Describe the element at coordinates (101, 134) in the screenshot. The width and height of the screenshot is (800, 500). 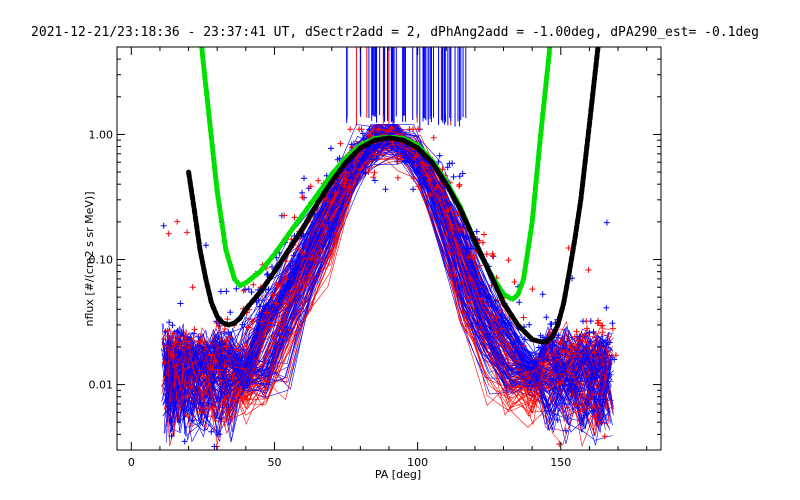
I see `y-tick-label: 1.00` at that location.